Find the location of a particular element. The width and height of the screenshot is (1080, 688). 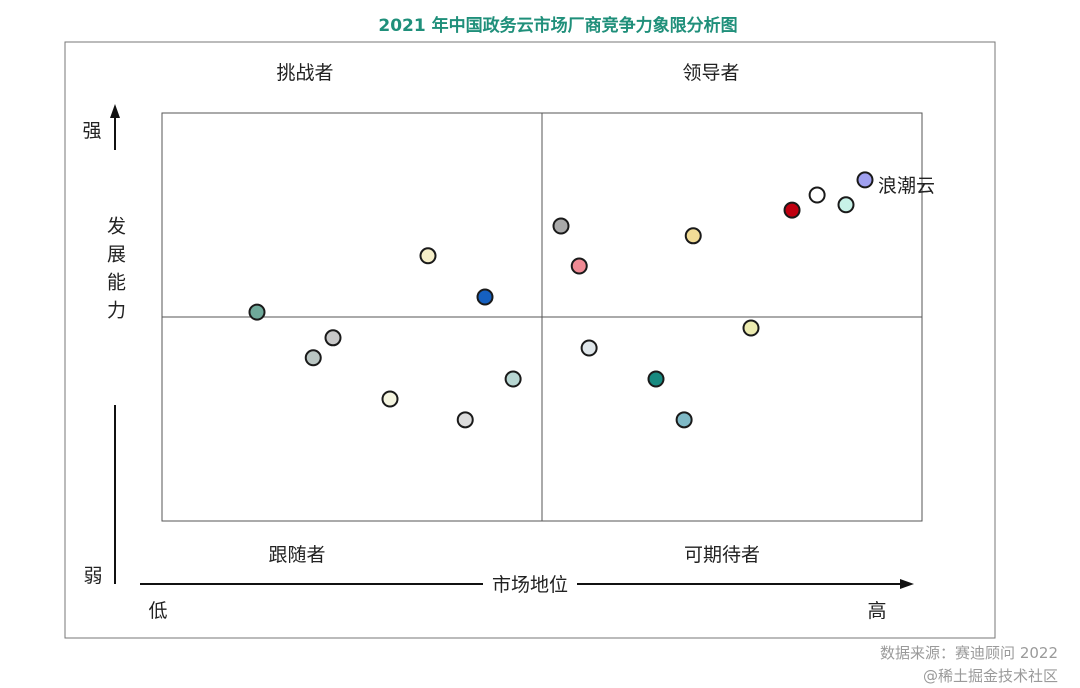

quadrant-label-top-left: 挑战者 is located at coordinates (304, 73).